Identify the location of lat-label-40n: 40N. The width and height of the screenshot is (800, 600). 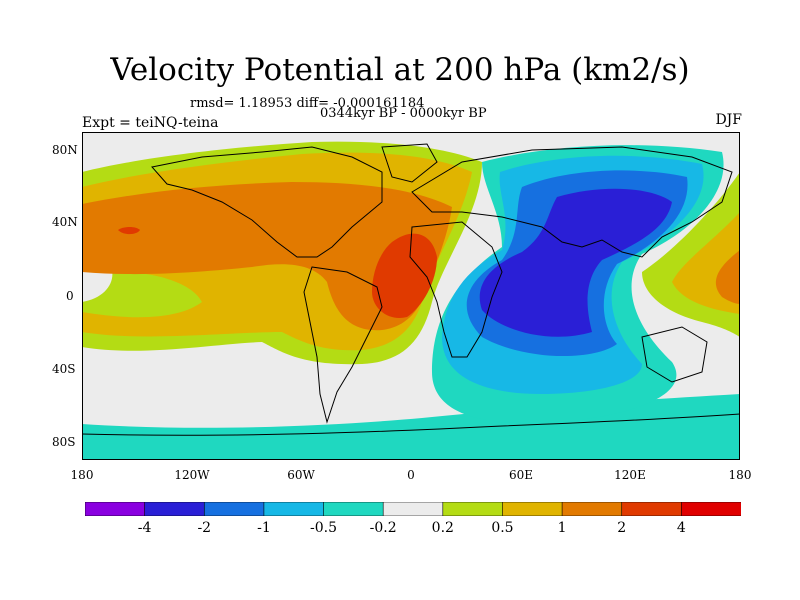
(65, 222).